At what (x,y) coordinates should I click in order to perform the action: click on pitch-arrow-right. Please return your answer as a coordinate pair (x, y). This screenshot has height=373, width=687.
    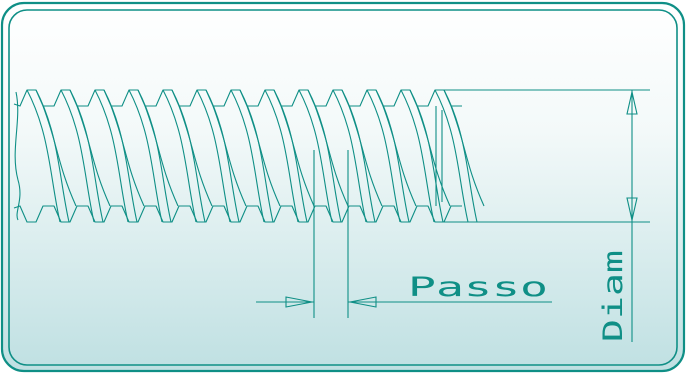
    Looking at the image, I should click on (363, 302).